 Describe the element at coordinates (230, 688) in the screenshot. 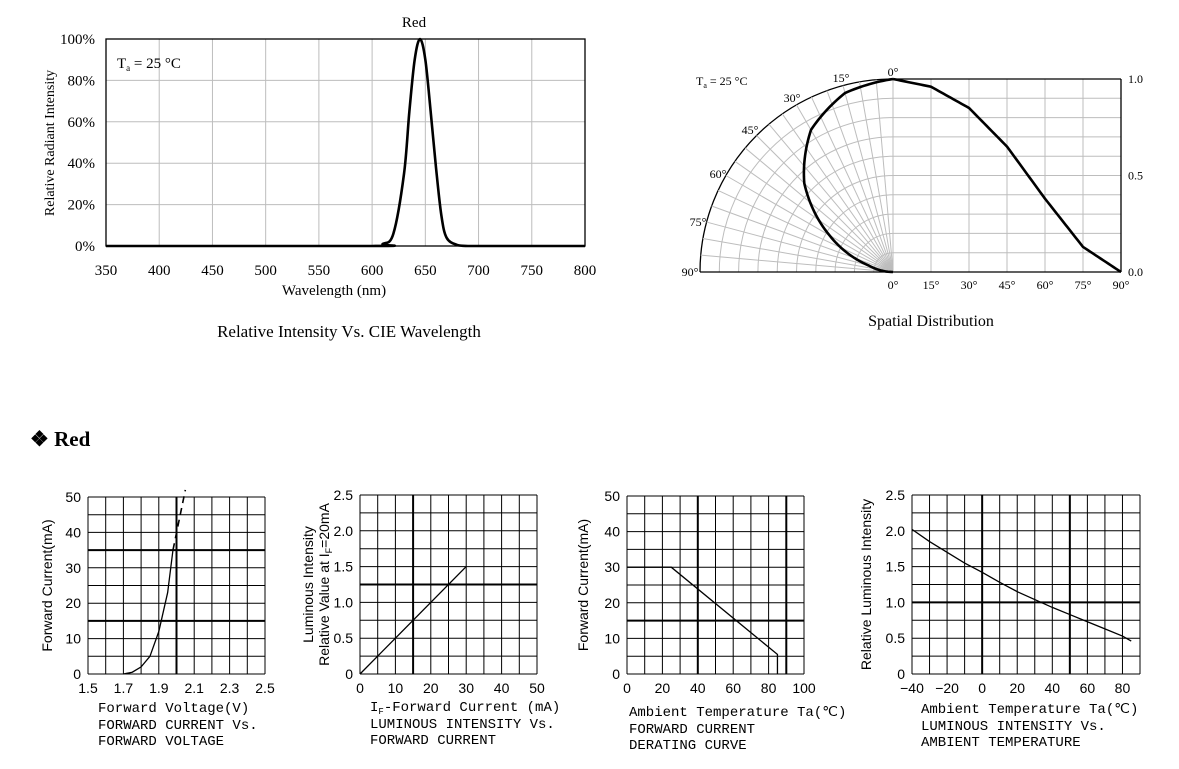

I see `x-tick-label: 2.3` at that location.